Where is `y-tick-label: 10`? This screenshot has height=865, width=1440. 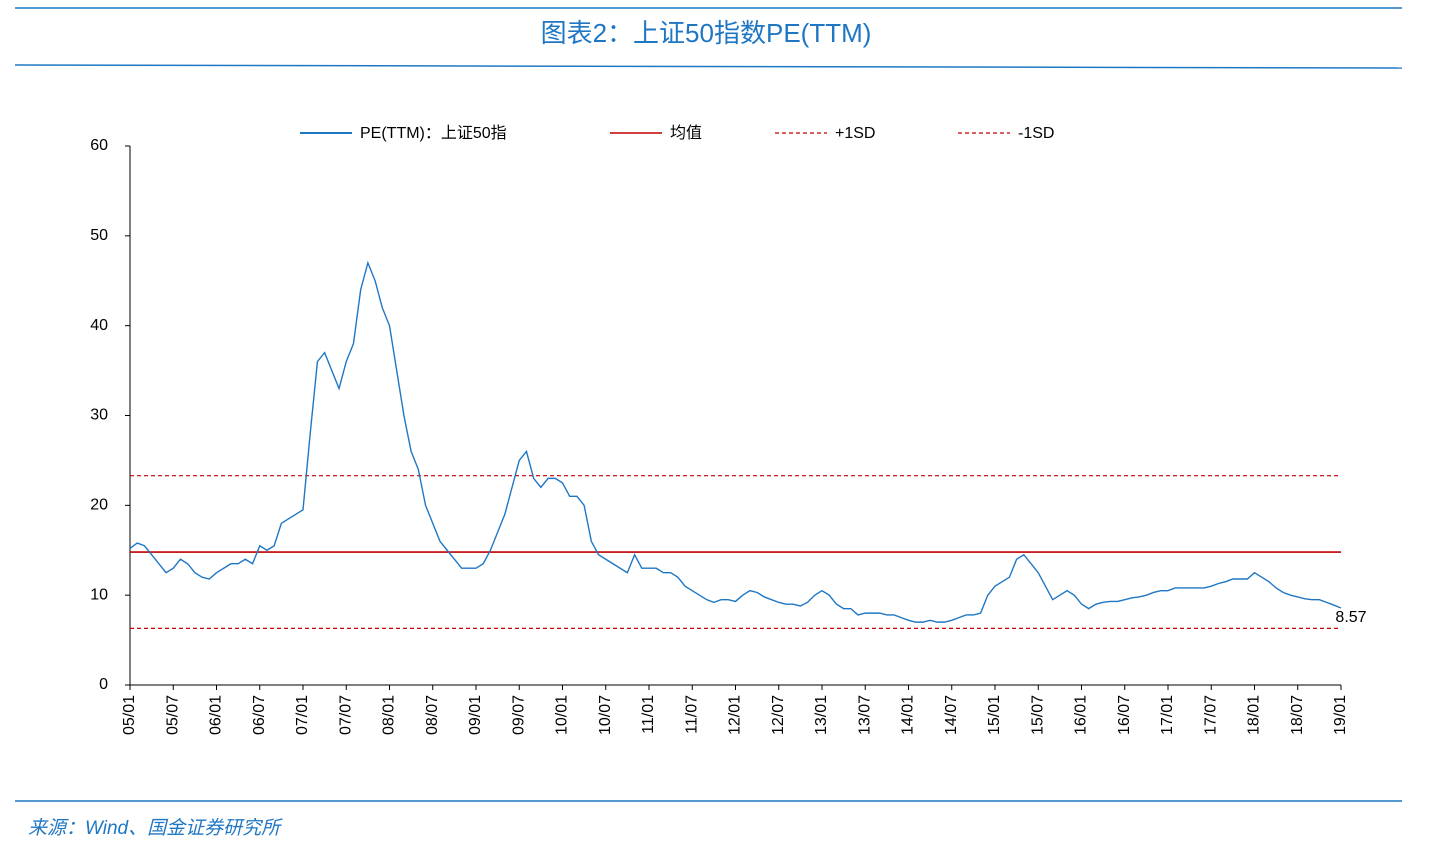
y-tick-label: 10 is located at coordinates (99, 594).